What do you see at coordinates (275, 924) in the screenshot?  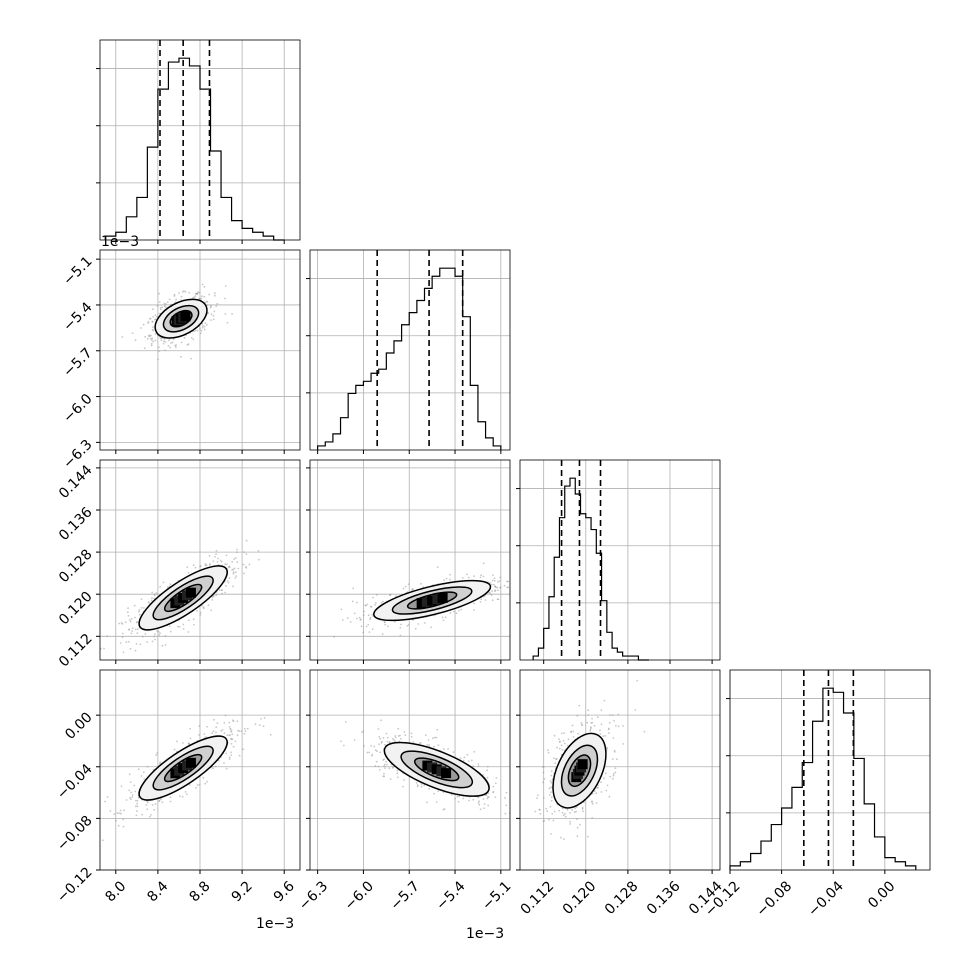 I see `x-offset-label: 1e−3` at bounding box center [275, 924].